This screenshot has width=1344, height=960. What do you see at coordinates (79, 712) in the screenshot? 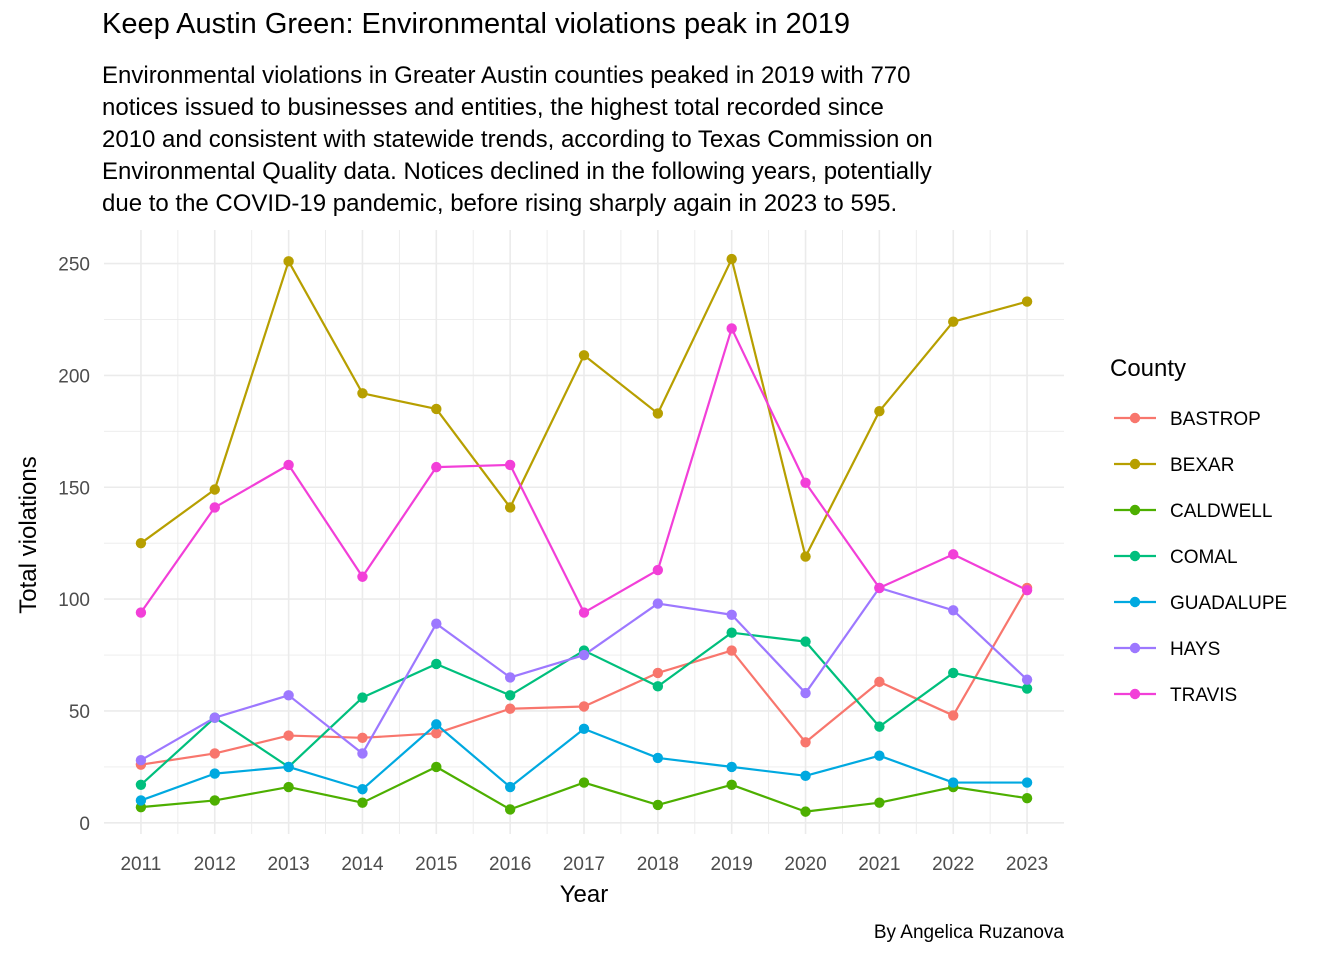
I see `y-tick-label: 50` at bounding box center [79, 712].